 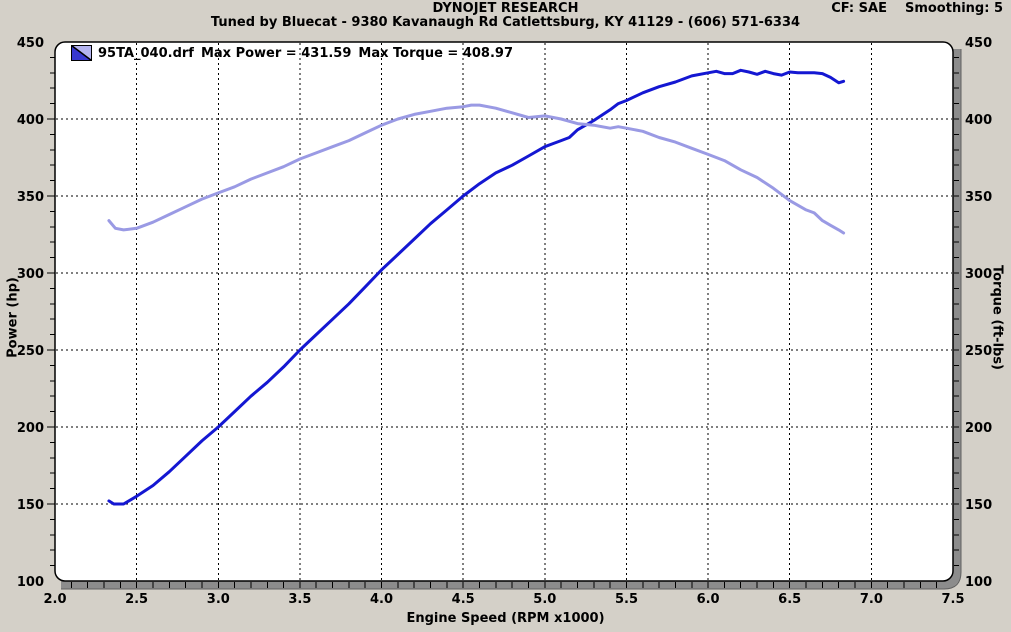 I want to click on legend-max-torque: Max Torque = 408.97, so click(x=435, y=53).